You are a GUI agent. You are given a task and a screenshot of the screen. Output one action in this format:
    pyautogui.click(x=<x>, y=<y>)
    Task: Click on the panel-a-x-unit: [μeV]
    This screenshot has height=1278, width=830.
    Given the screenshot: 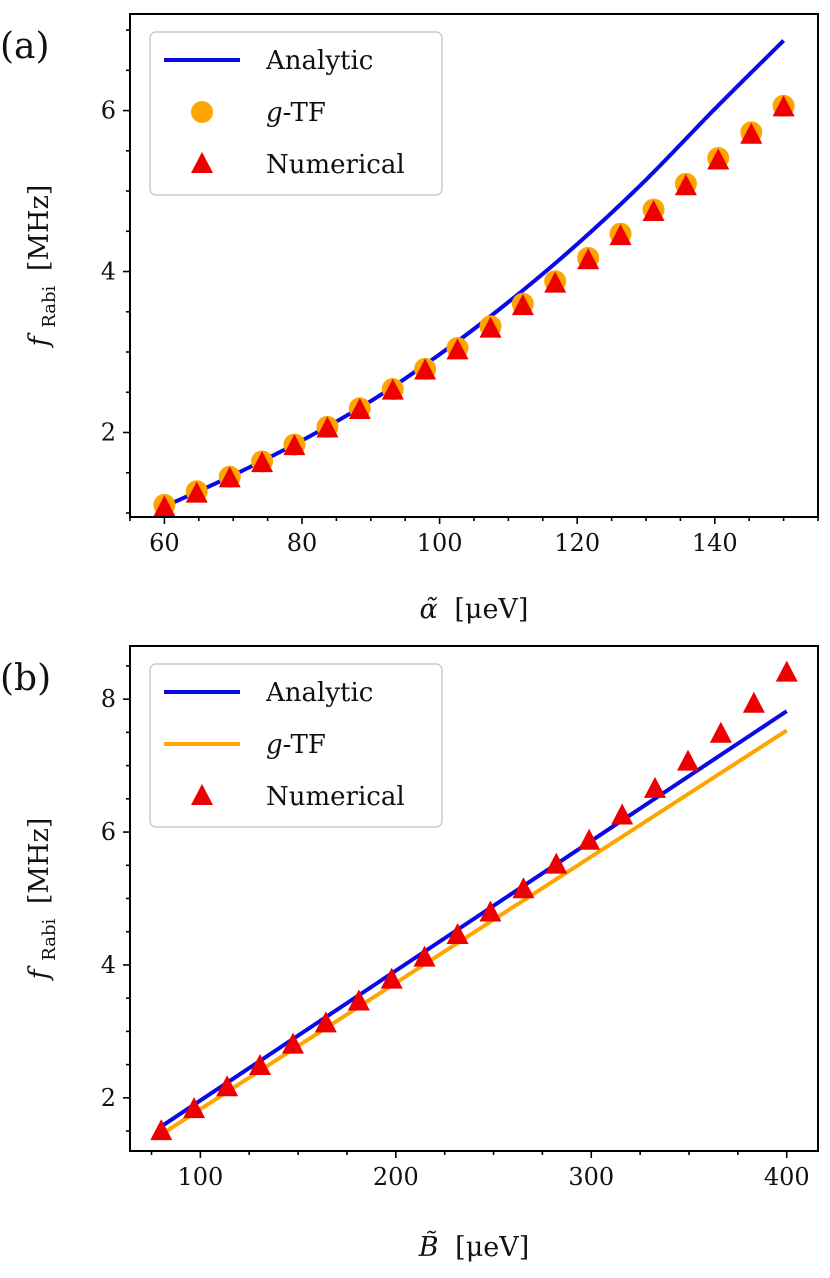 What is the action you would take?
    pyautogui.click(x=491, y=609)
    